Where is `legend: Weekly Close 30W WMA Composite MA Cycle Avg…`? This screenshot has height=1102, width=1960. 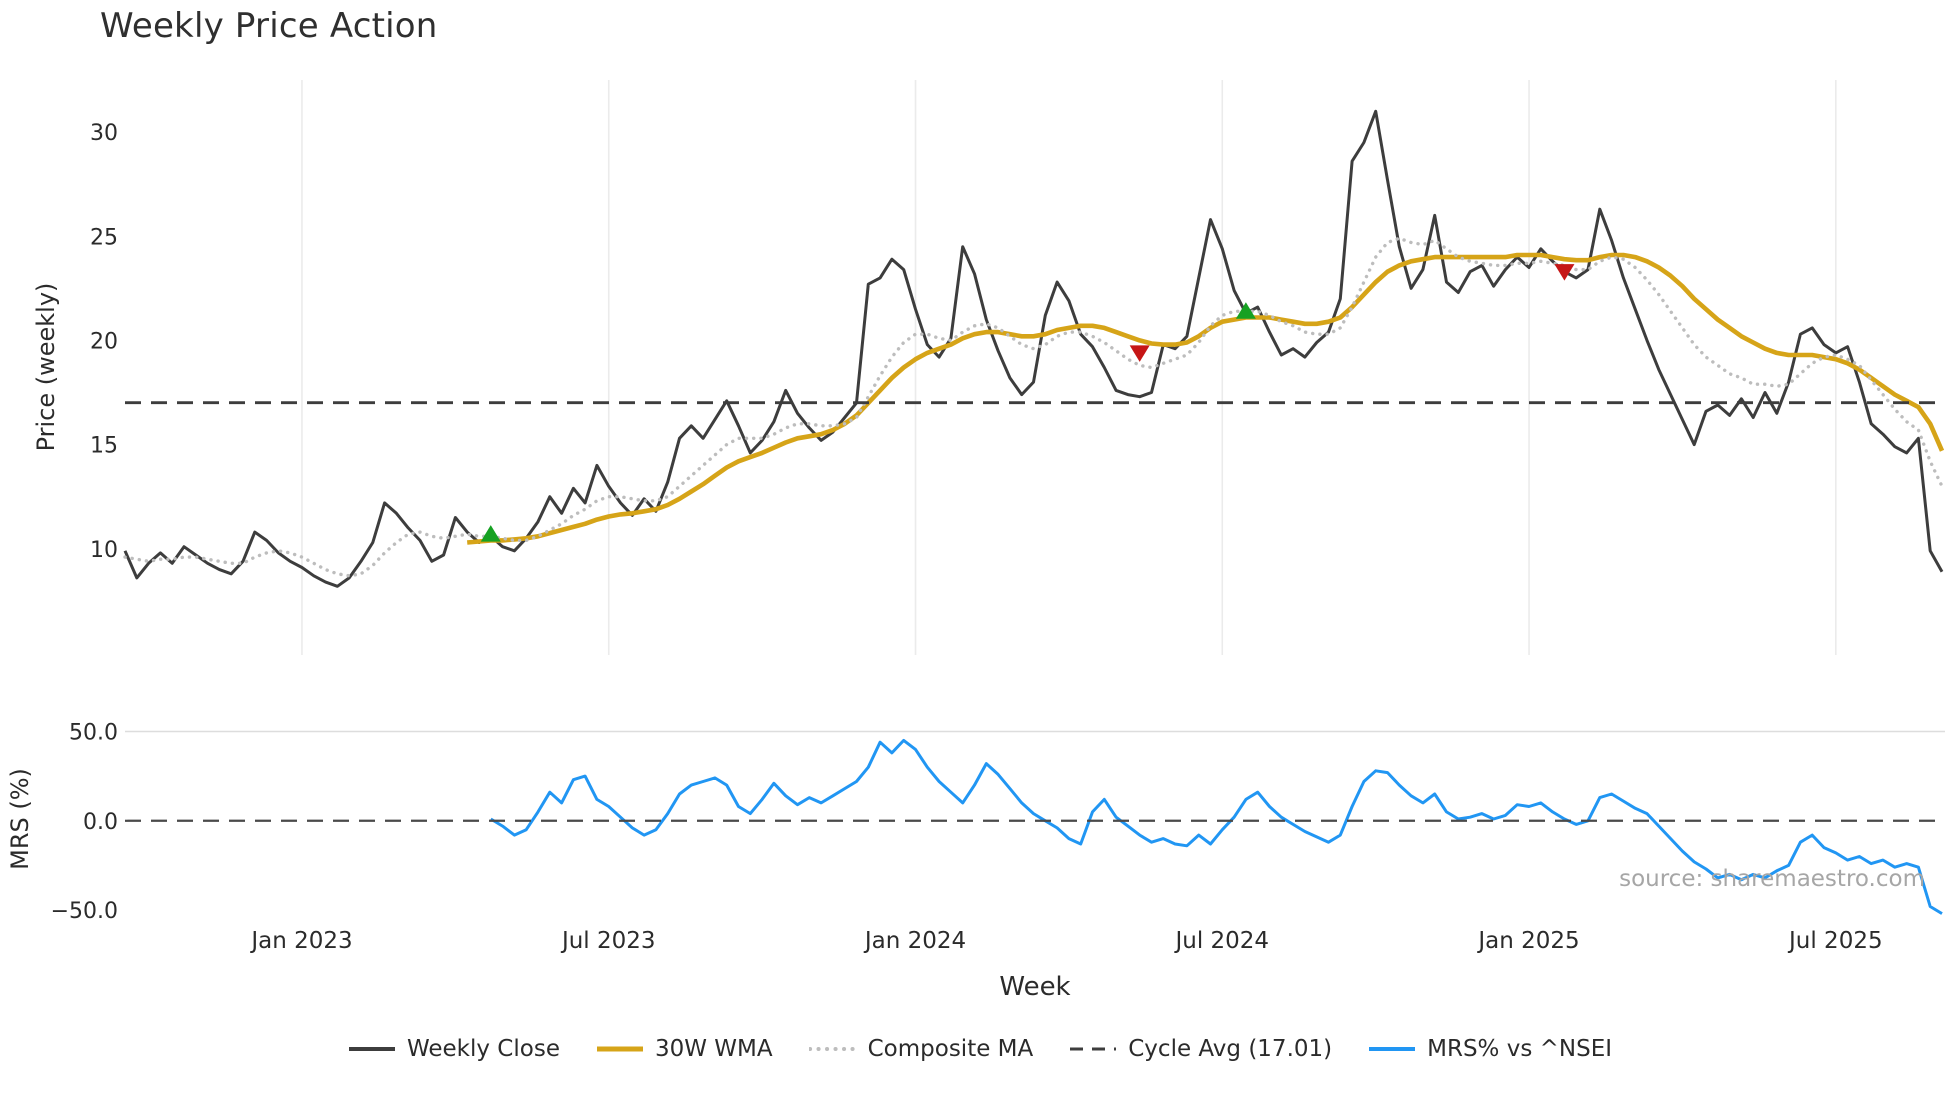
legend: Weekly Close 30W WMA Composite MA Cycle Avg… is located at coordinates (980, 1049).